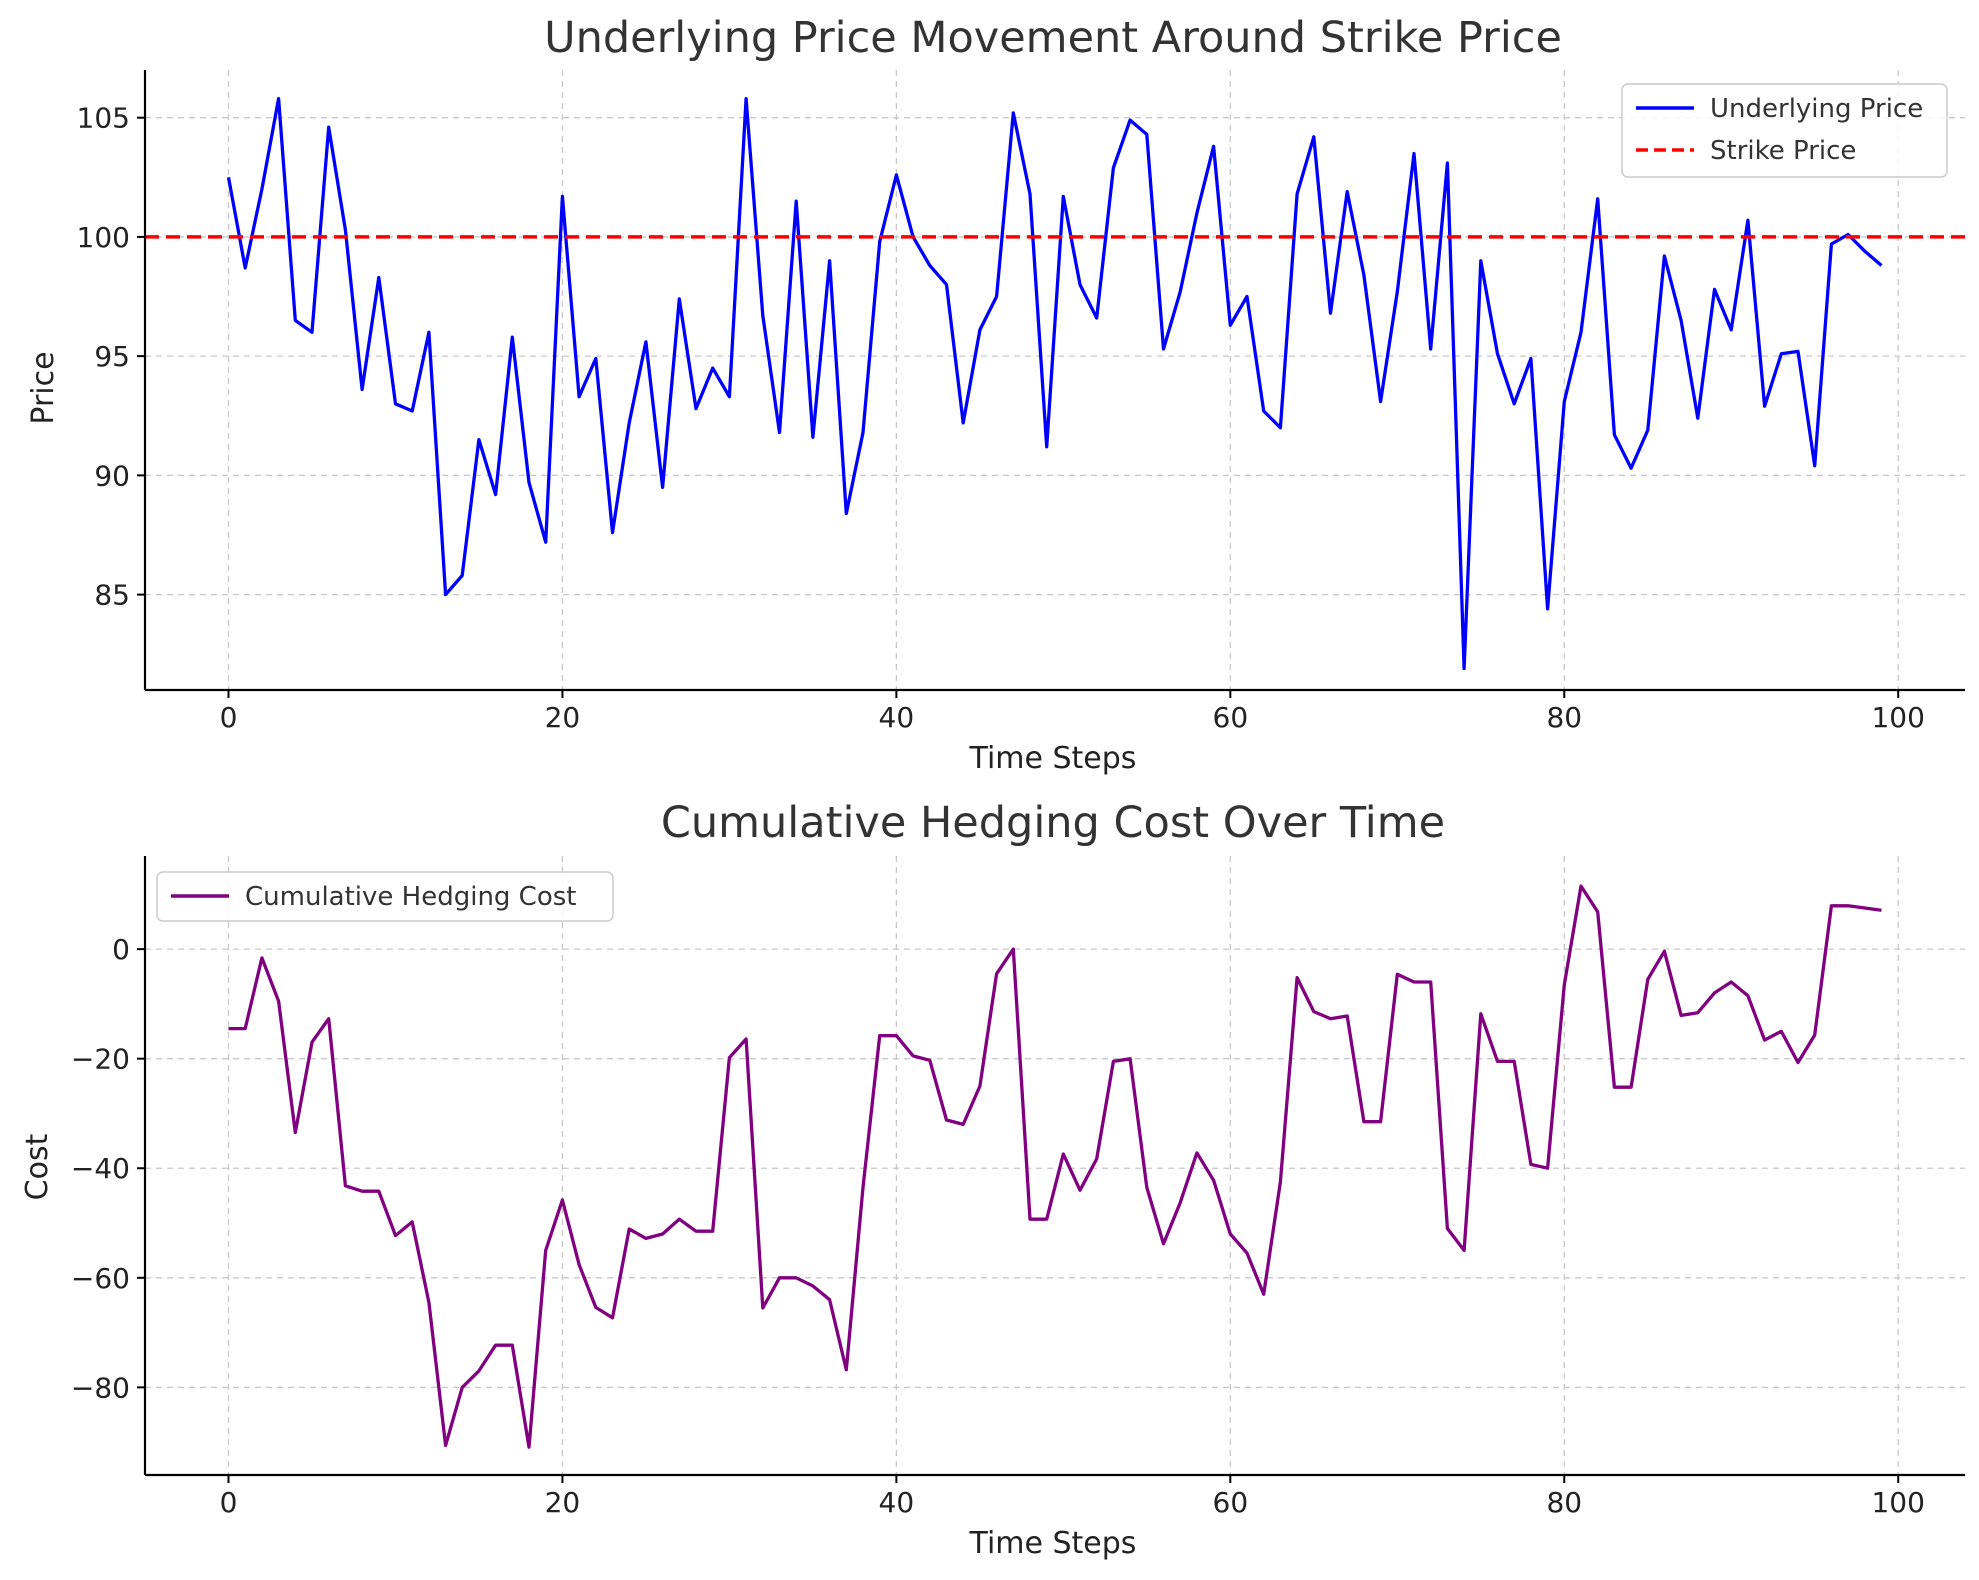 This screenshot has height=1580, width=1979. I want to click on y-tick-label: −60, so click(100, 1278).